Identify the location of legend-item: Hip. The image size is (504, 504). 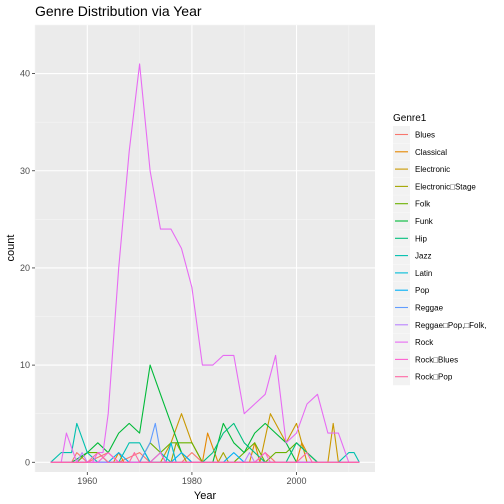
(410, 238).